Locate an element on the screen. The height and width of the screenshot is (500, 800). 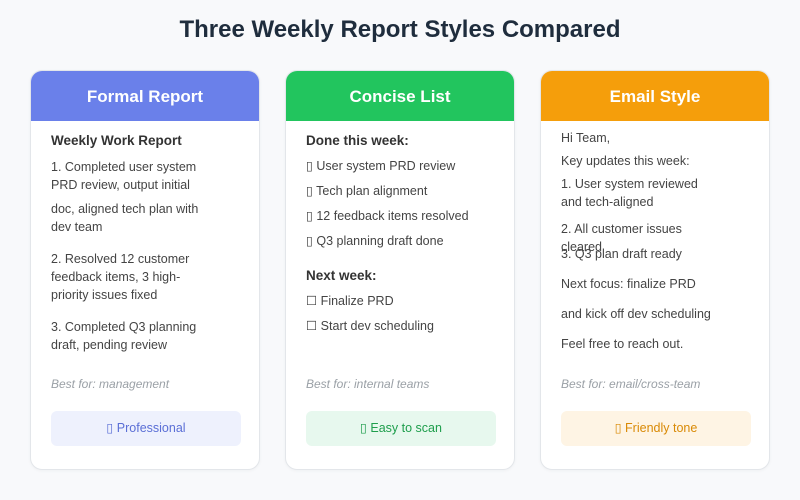
list-item: Next focus: finalize PRD is located at coordinates (628, 284).